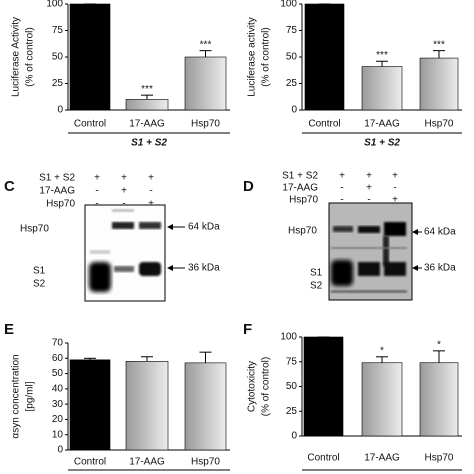 The height and width of the screenshot is (474, 474). I want to click on y-axis-label: Luciferase Activity, so click(16, 57).